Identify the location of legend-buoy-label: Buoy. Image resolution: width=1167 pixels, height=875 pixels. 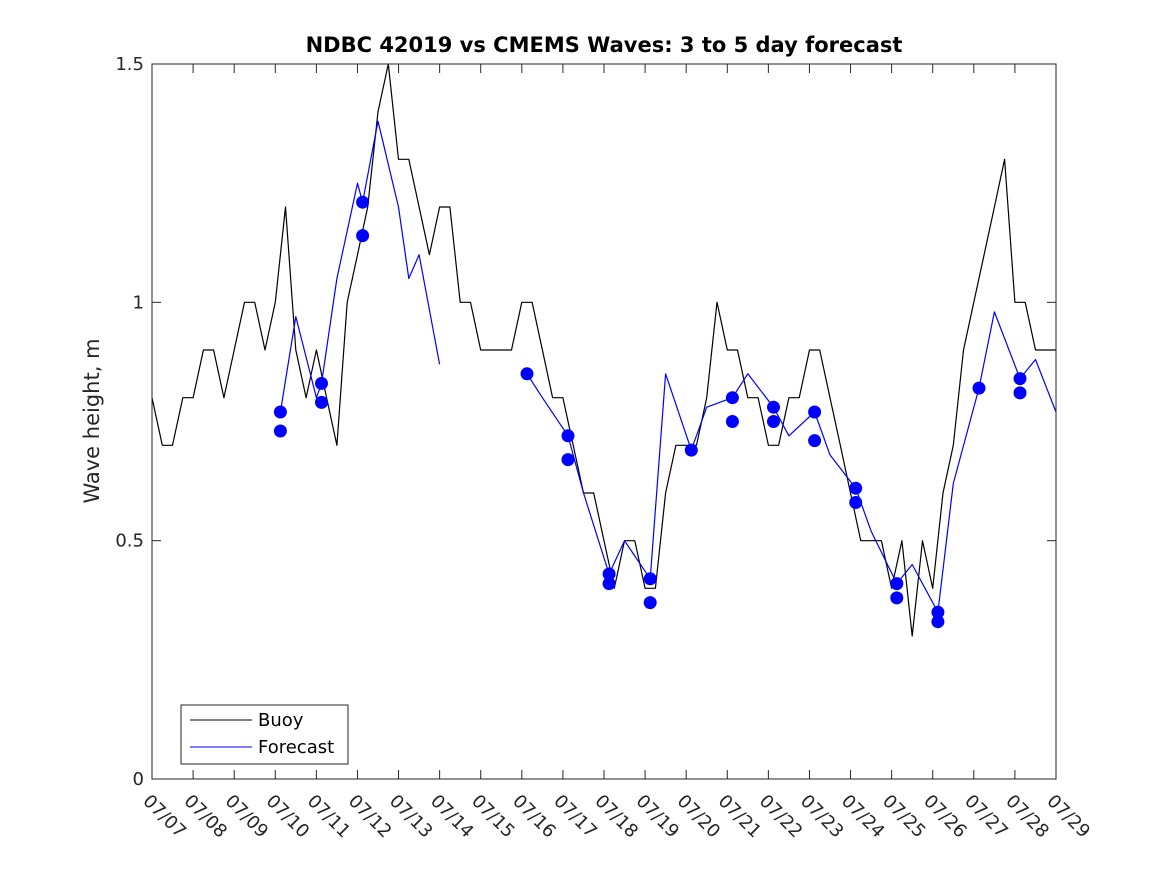
(281, 720).